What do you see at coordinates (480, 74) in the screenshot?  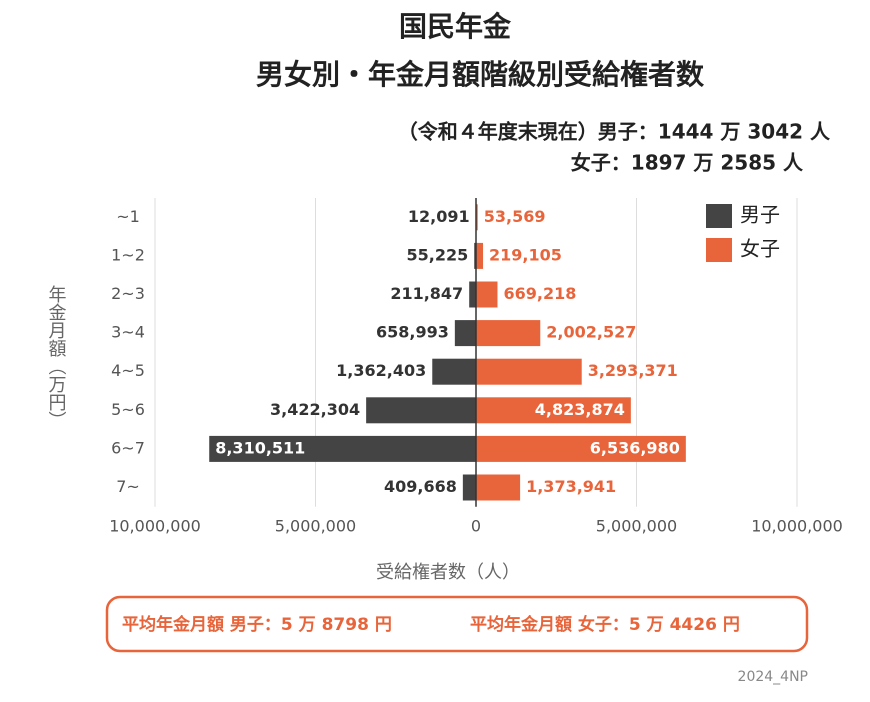 I see `chart-subtitle: 男女別・年金月額階級別受給権者数` at bounding box center [480, 74].